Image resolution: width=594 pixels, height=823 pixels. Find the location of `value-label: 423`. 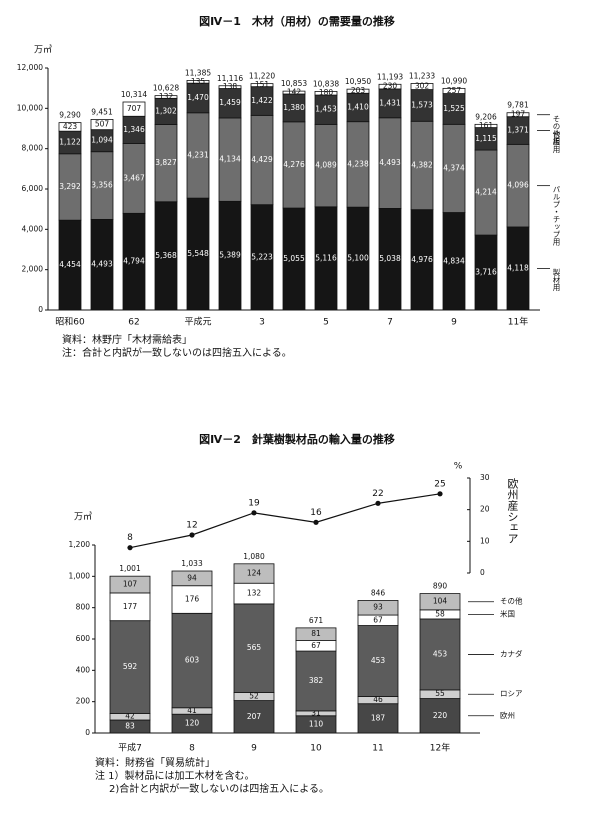

value-label: 423 is located at coordinates (70, 126).